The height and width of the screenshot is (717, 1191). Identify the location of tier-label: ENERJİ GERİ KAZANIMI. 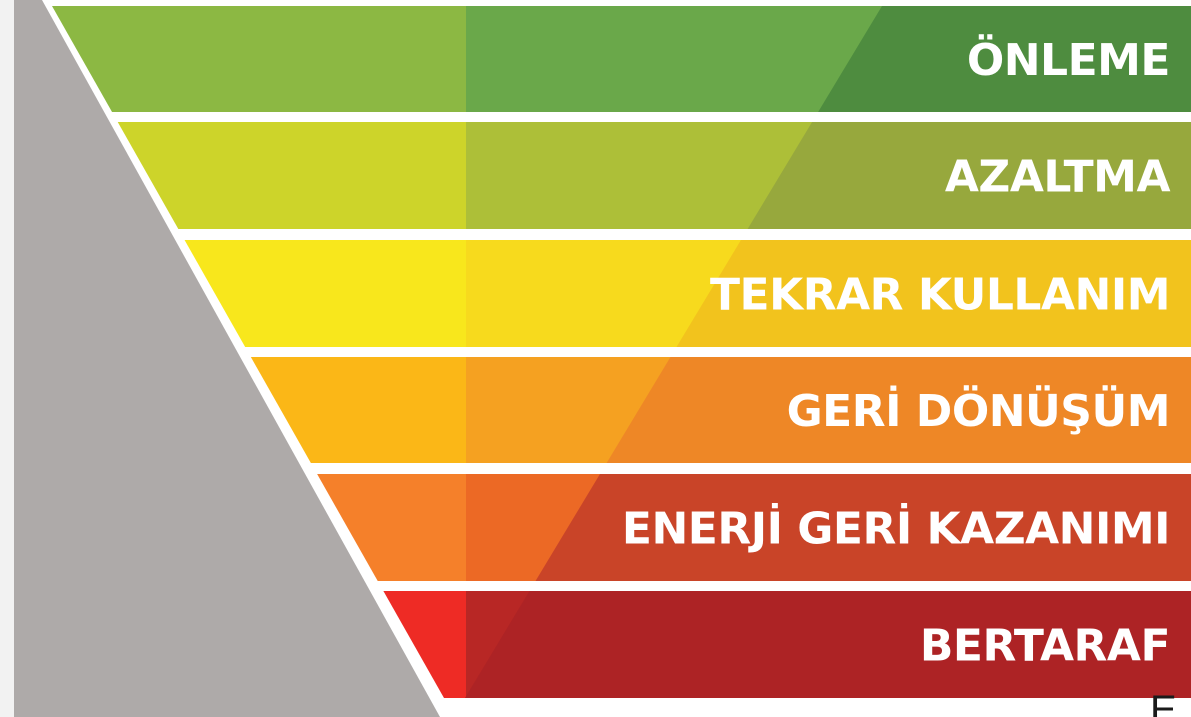
(896, 528).